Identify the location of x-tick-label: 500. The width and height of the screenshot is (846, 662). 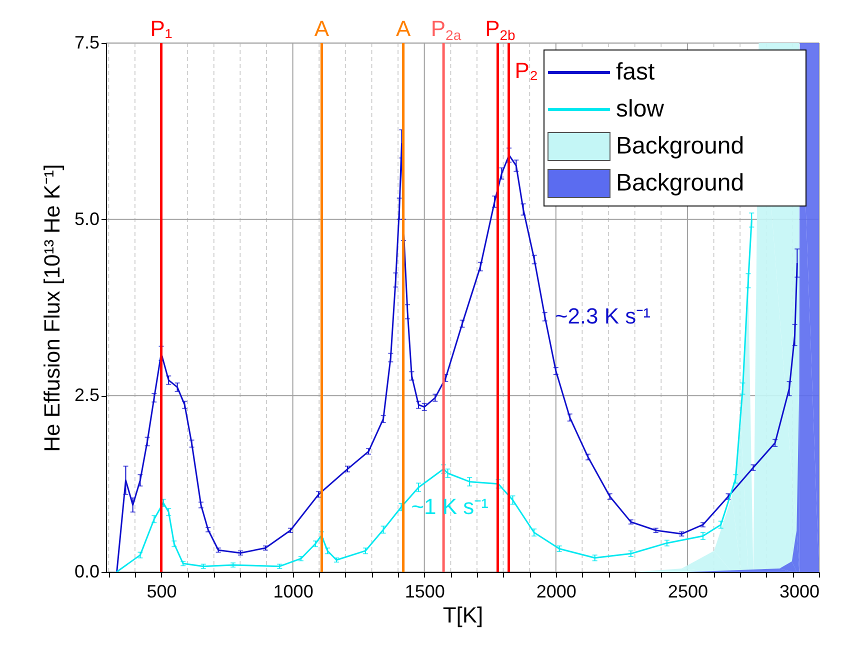
(161, 592).